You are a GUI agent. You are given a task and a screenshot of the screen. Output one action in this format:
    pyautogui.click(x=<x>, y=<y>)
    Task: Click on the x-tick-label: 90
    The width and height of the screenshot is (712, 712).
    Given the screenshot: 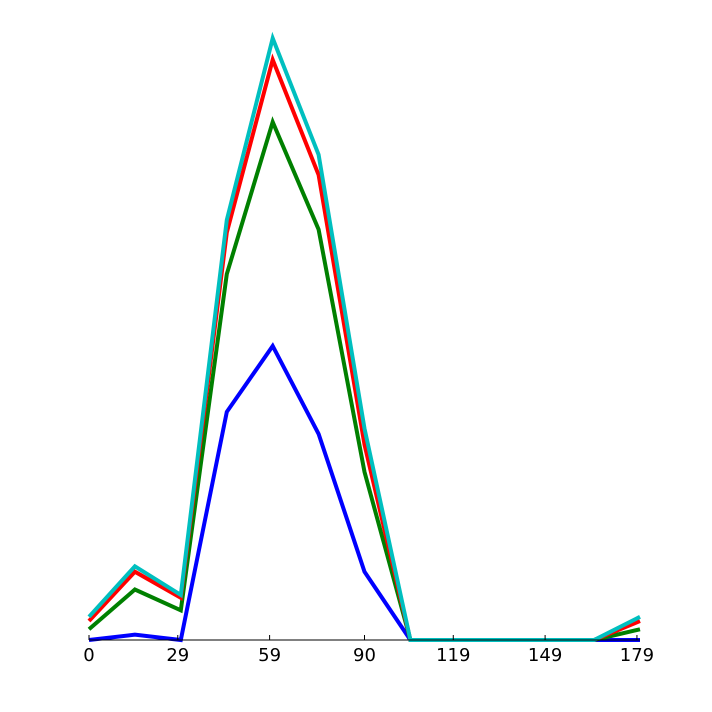 What is the action you would take?
    pyautogui.click(x=364, y=655)
    